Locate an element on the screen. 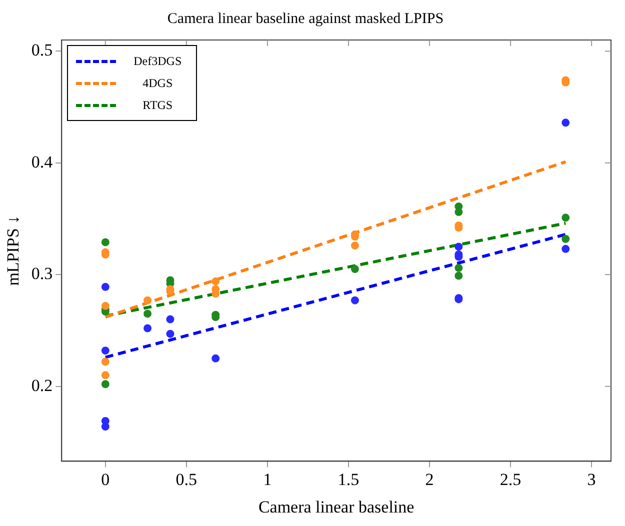  x-tick-label: 1 is located at coordinates (267, 479).